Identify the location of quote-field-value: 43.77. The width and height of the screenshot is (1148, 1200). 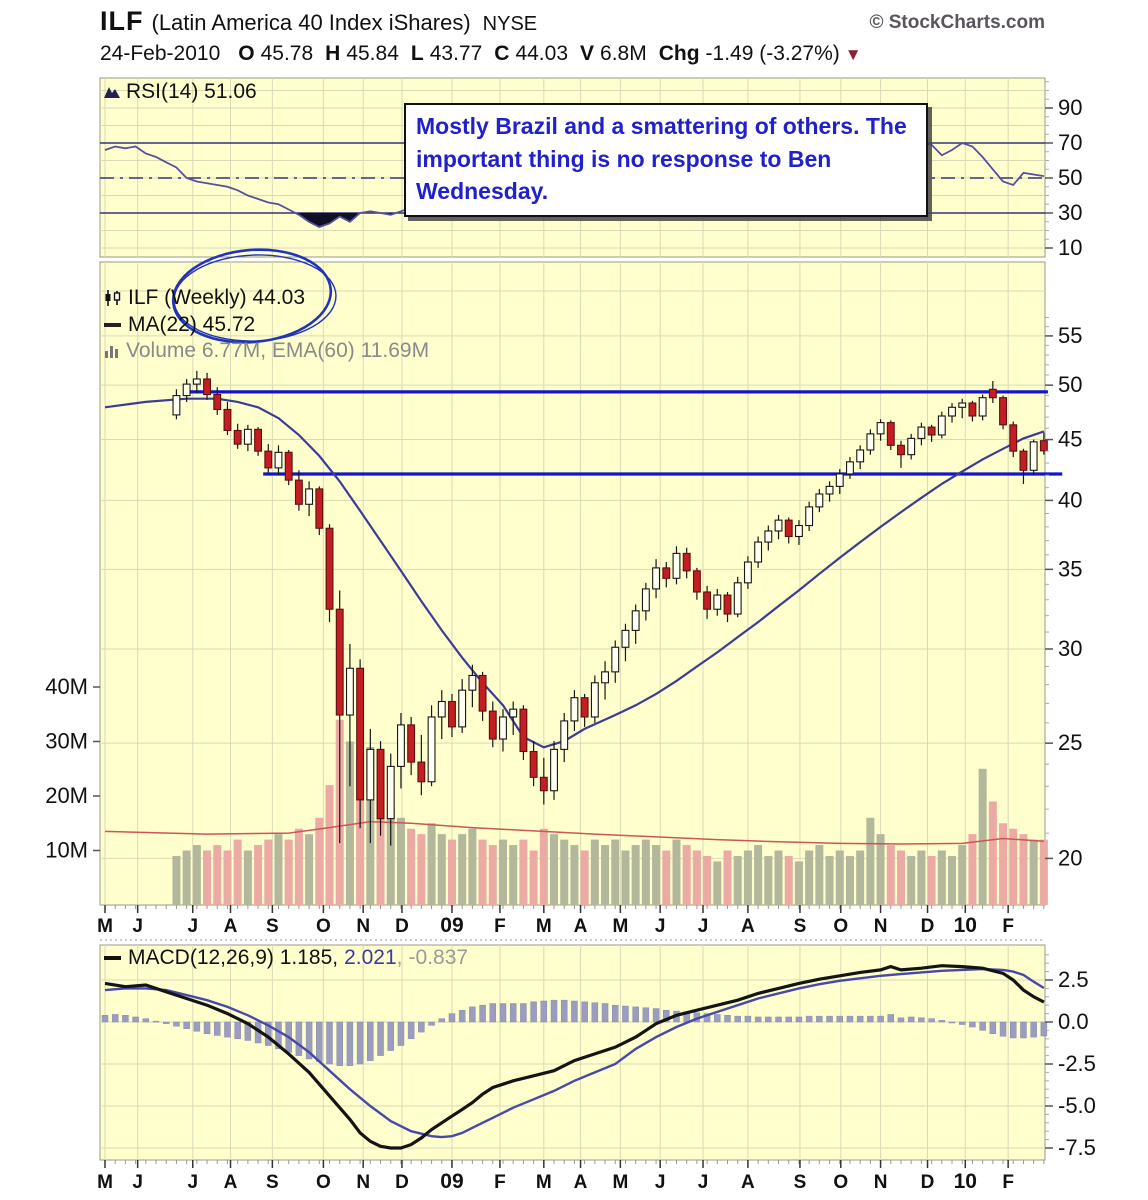
(456, 53).